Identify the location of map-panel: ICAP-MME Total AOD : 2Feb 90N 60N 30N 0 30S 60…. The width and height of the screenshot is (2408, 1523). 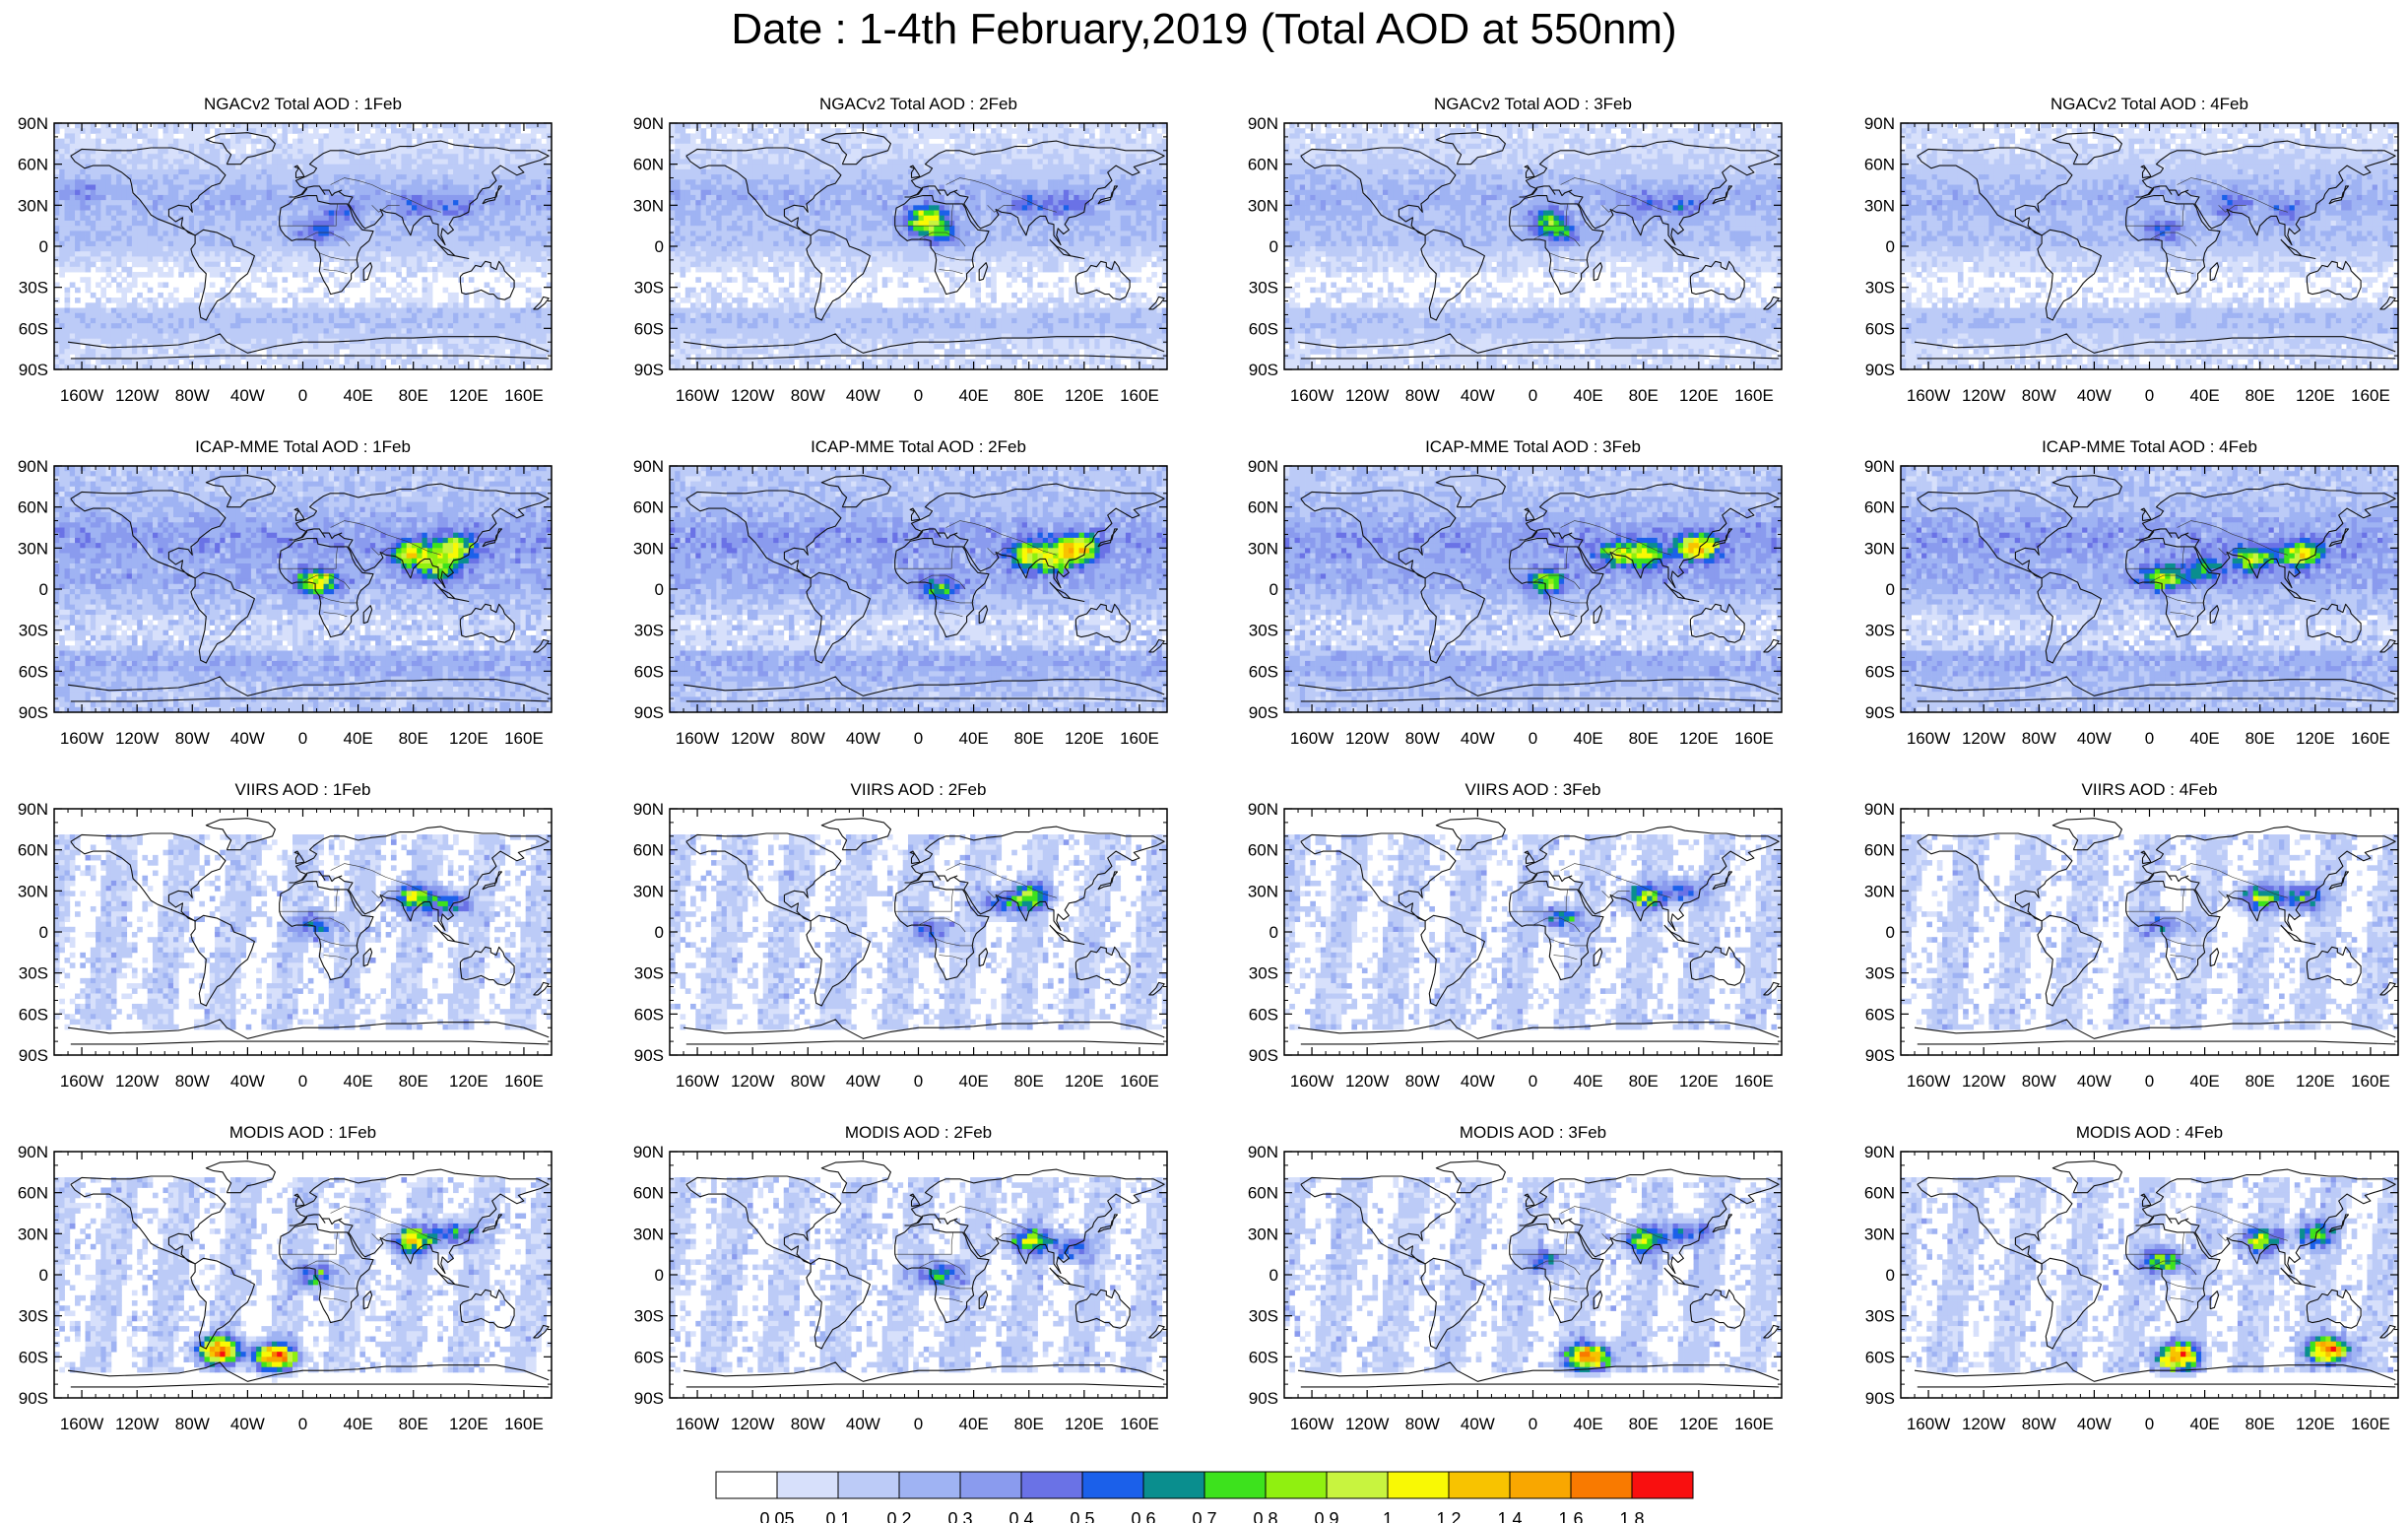
(901, 593).